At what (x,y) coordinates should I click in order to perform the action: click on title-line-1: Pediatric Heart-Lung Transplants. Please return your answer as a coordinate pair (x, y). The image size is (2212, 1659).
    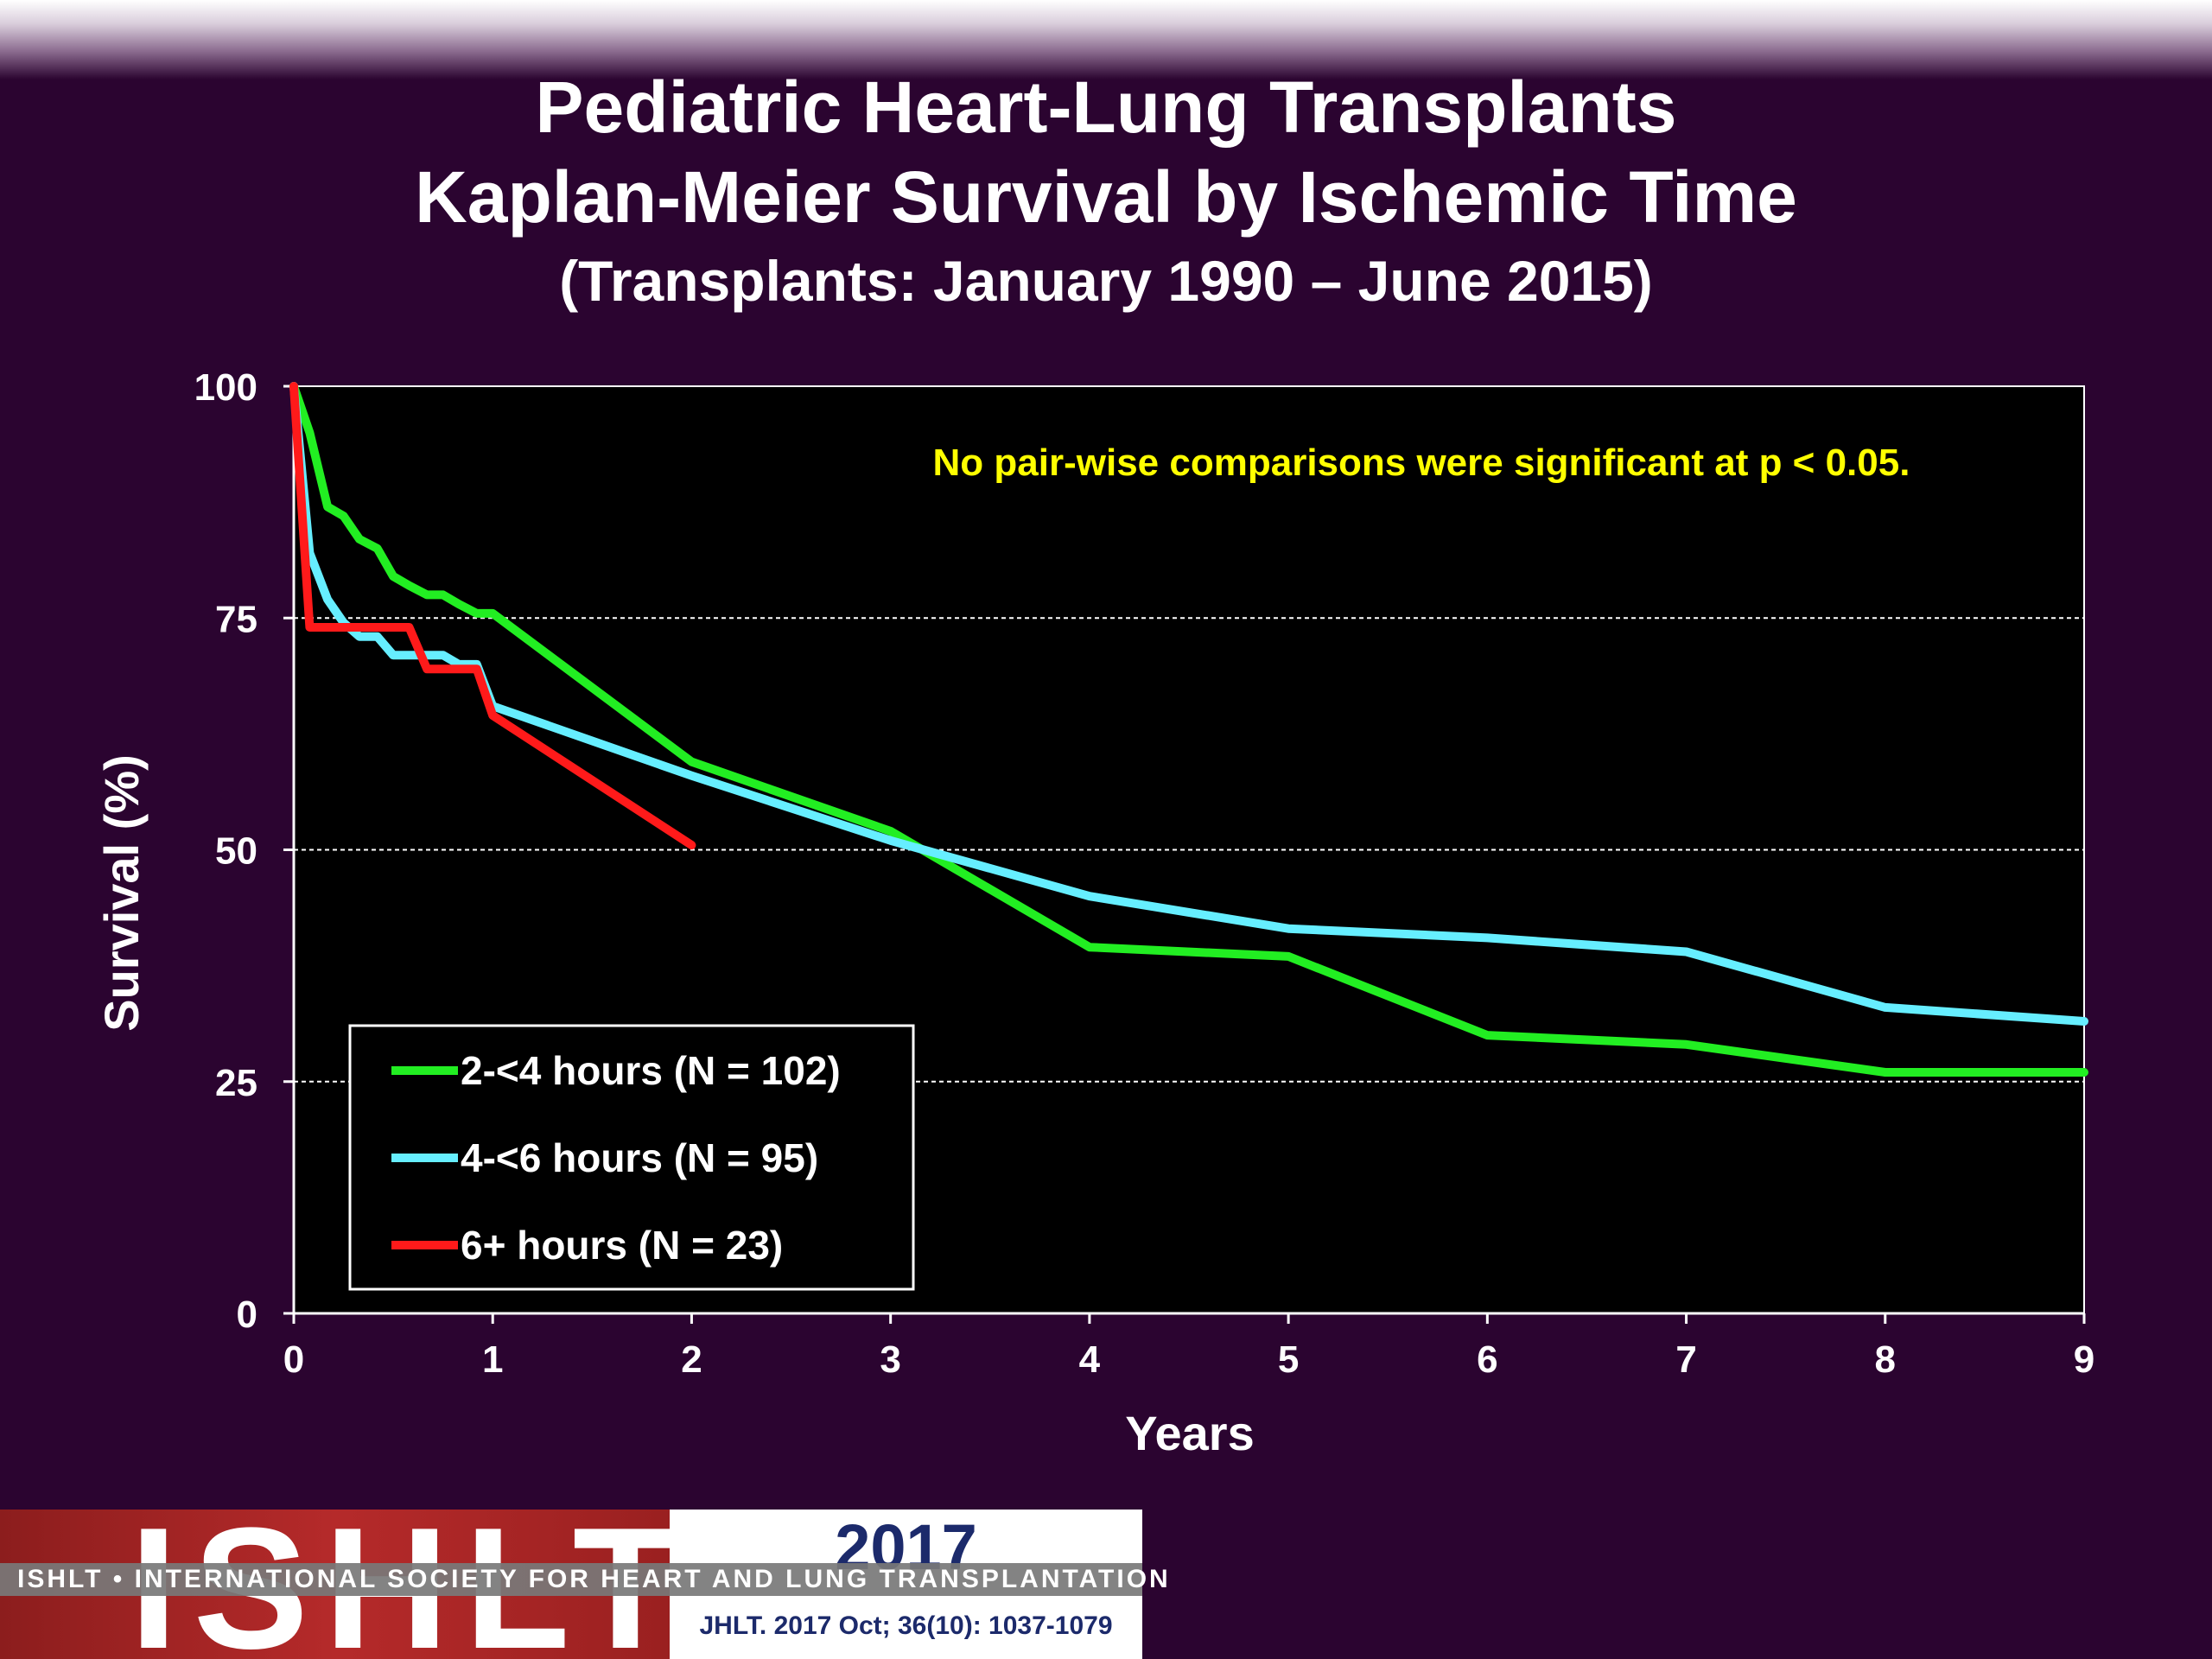
    Looking at the image, I should click on (1106, 107).